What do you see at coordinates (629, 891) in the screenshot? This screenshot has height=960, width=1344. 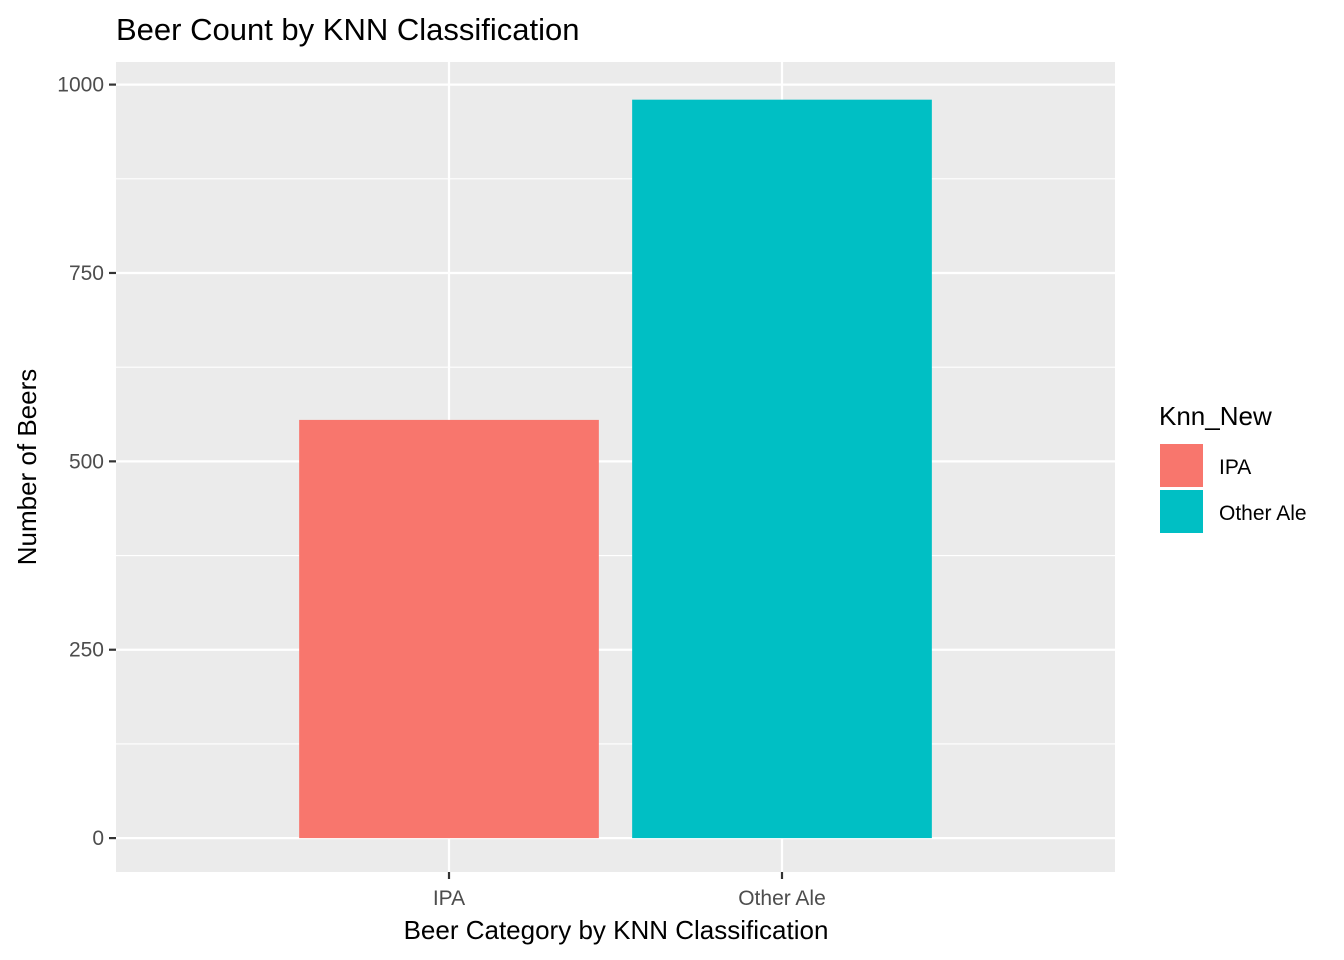 I see `x-axis: IPA Other Ale` at bounding box center [629, 891].